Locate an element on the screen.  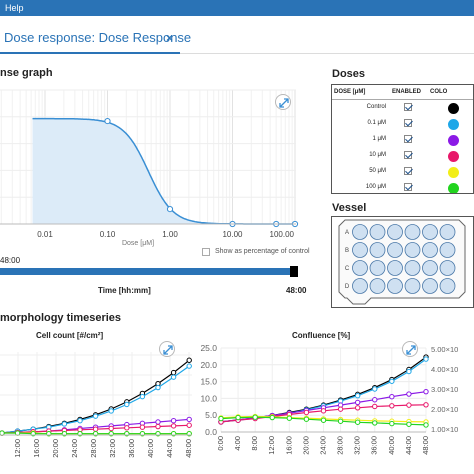
dose-curve-fill is located at coordinates (165, 171).